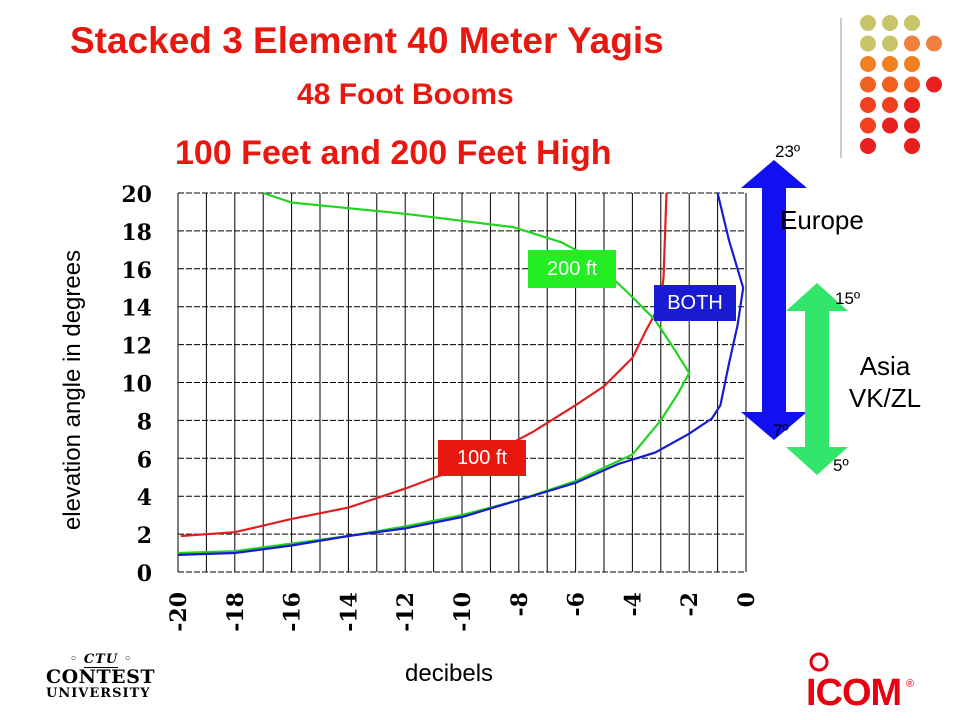  I want to click on y-tick-label: 8, so click(144, 422).